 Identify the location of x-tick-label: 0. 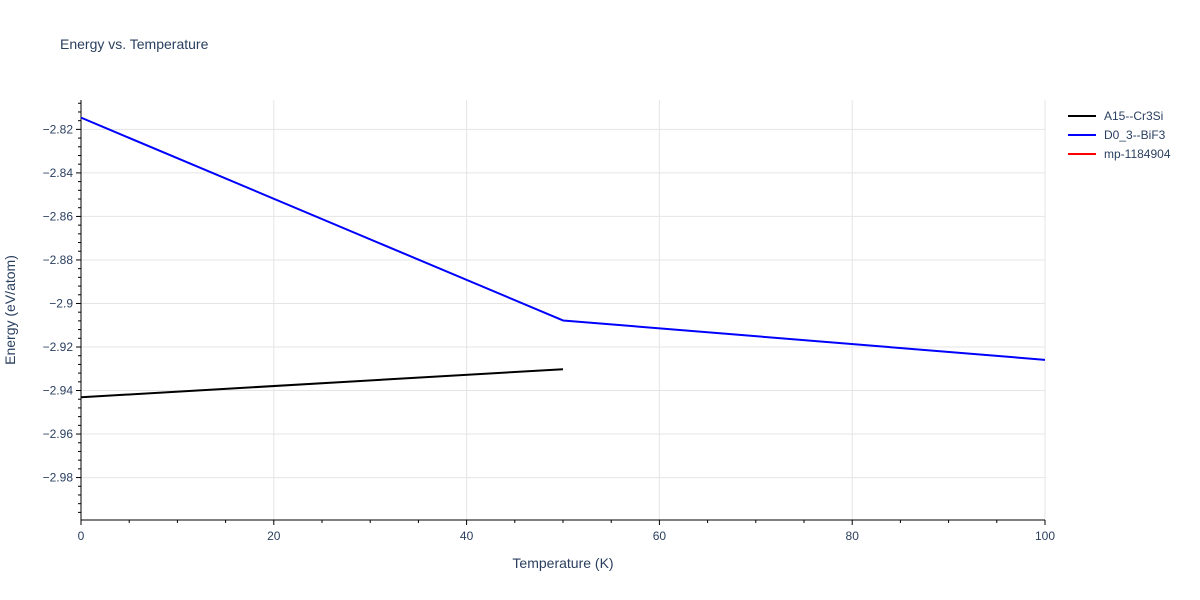
(81, 536).